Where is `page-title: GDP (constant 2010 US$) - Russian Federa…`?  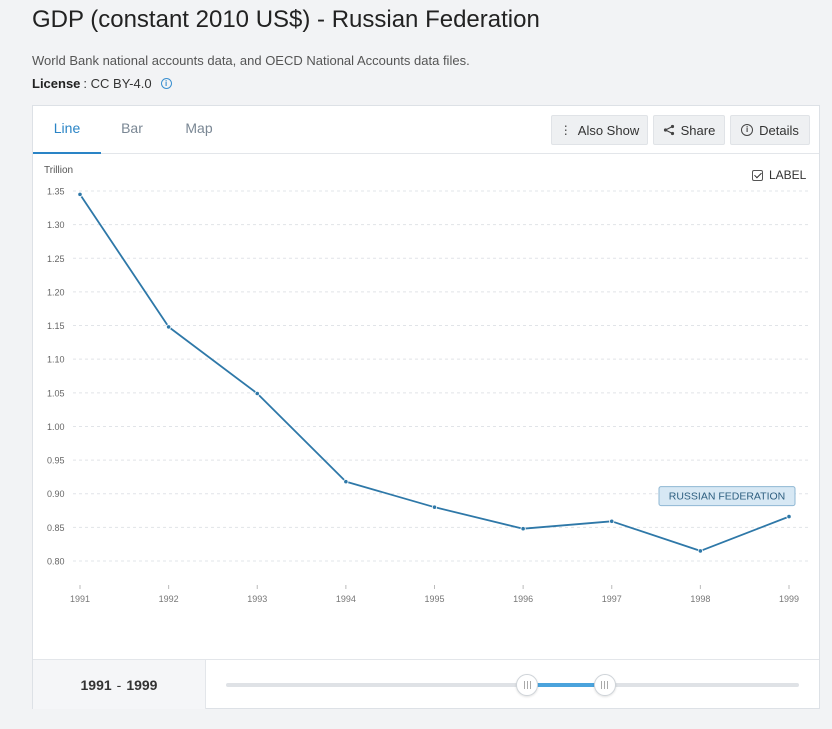 page-title: GDP (constant 2010 US$) - Russian Federa… is located at coordinates (286, 19).